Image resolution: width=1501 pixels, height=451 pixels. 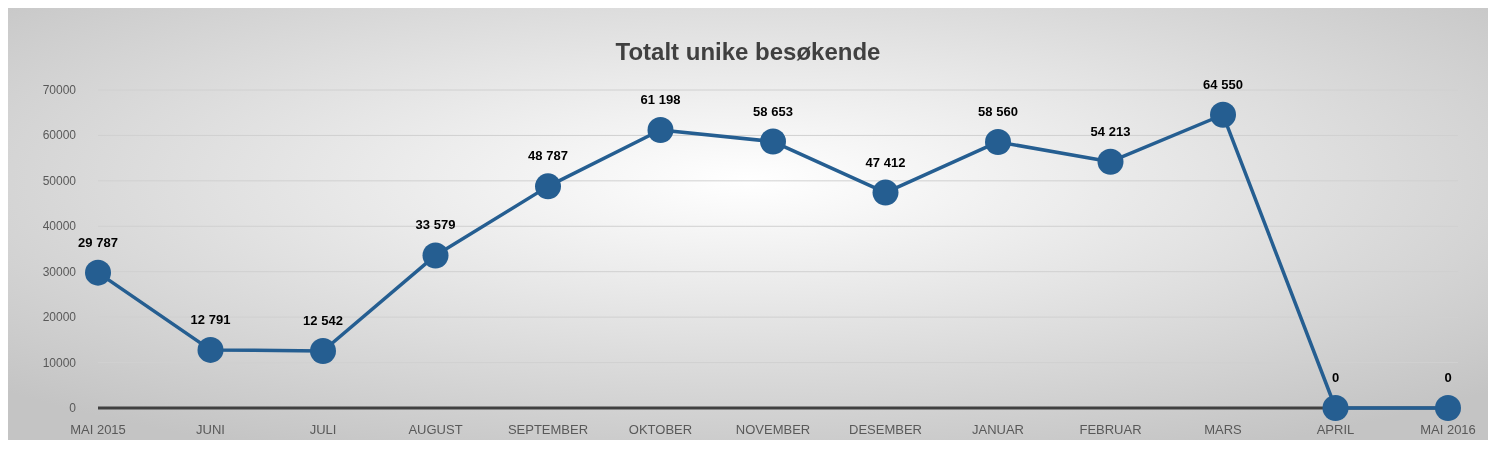 I want to click on x-tick-label: JULI, so click(x=323, y=429).